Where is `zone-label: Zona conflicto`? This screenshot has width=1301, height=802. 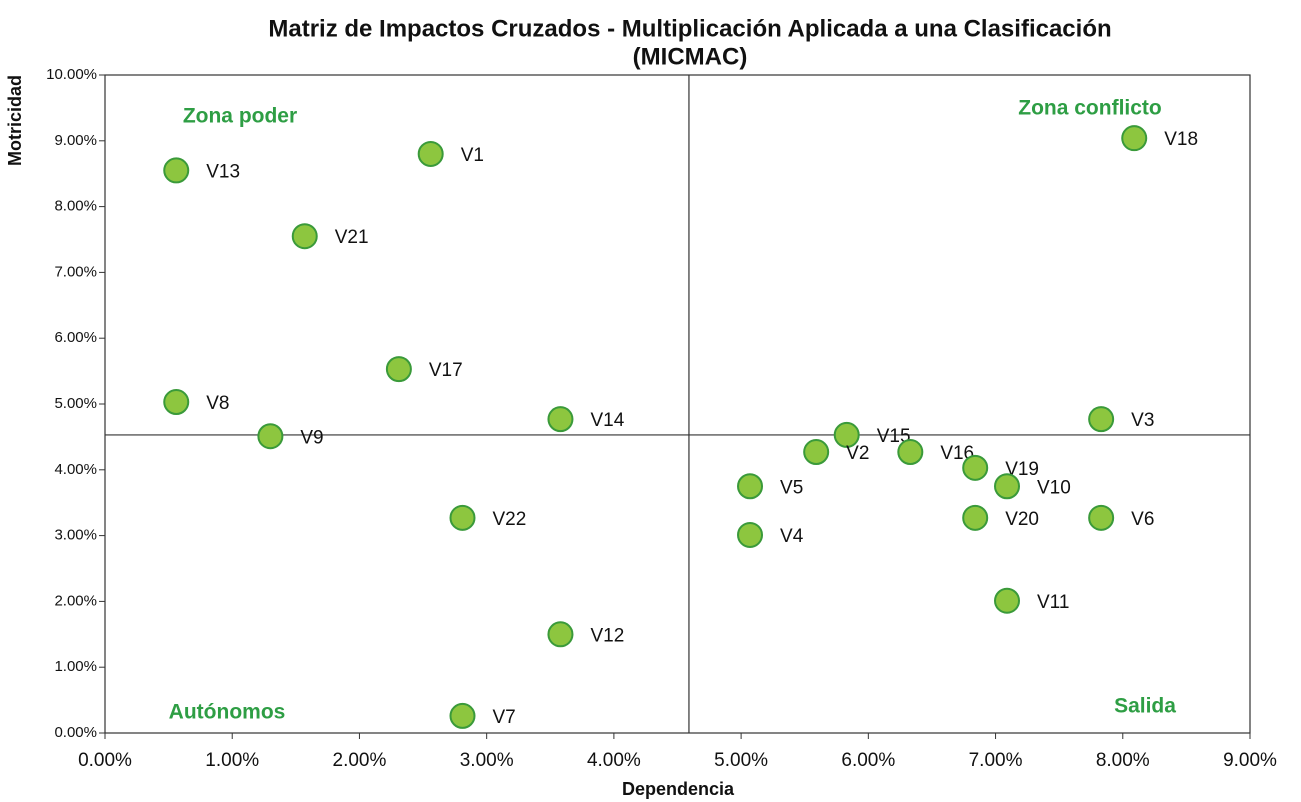 zone-label: Zona conflicto is located at coordinates (1090, 108).